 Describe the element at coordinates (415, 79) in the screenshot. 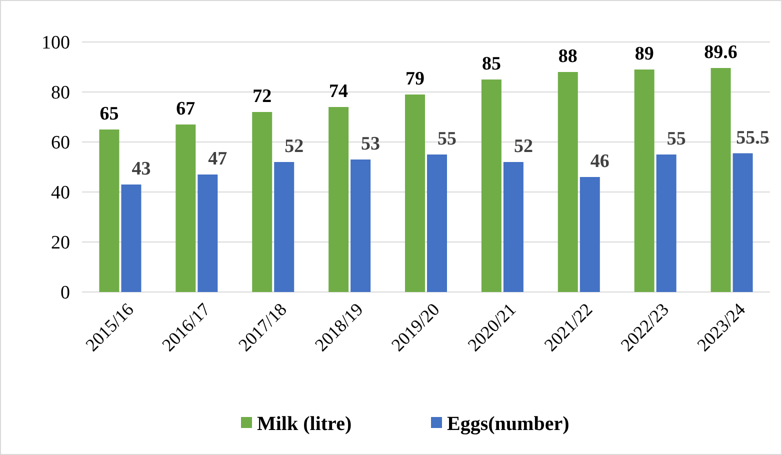

I see `data-label: 79` at that location.